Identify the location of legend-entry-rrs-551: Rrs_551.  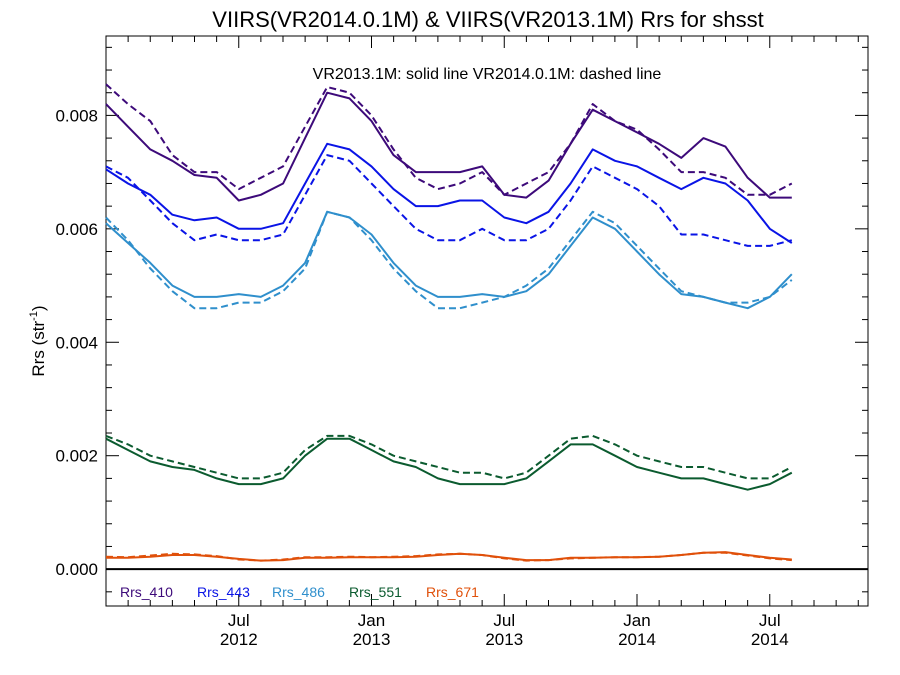
(375, 592).